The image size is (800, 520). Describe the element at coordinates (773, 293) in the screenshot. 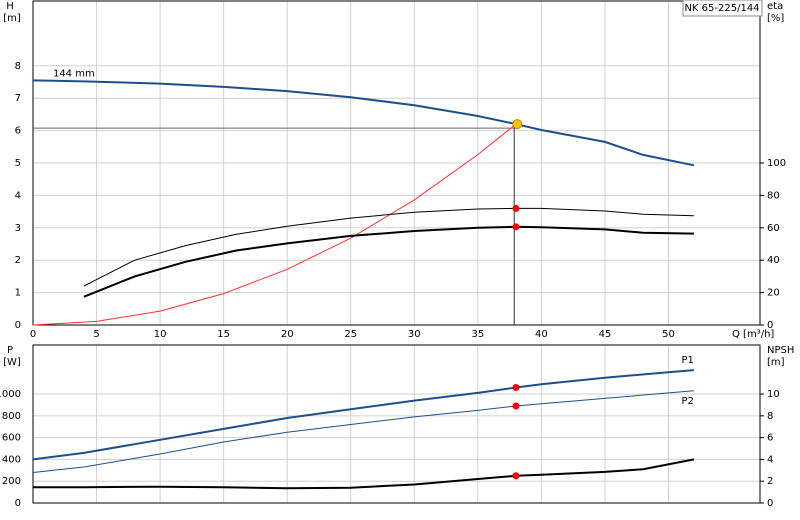

I see `y2-tick-label: 20` at that location.